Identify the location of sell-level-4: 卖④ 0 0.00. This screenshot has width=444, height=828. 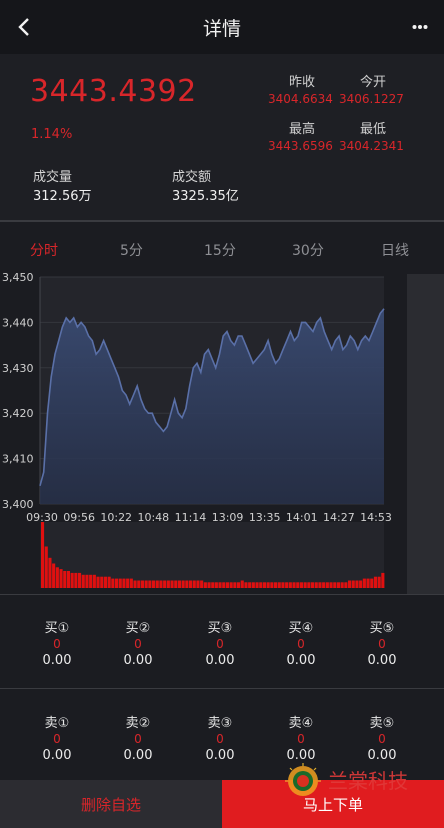
(301, 737).